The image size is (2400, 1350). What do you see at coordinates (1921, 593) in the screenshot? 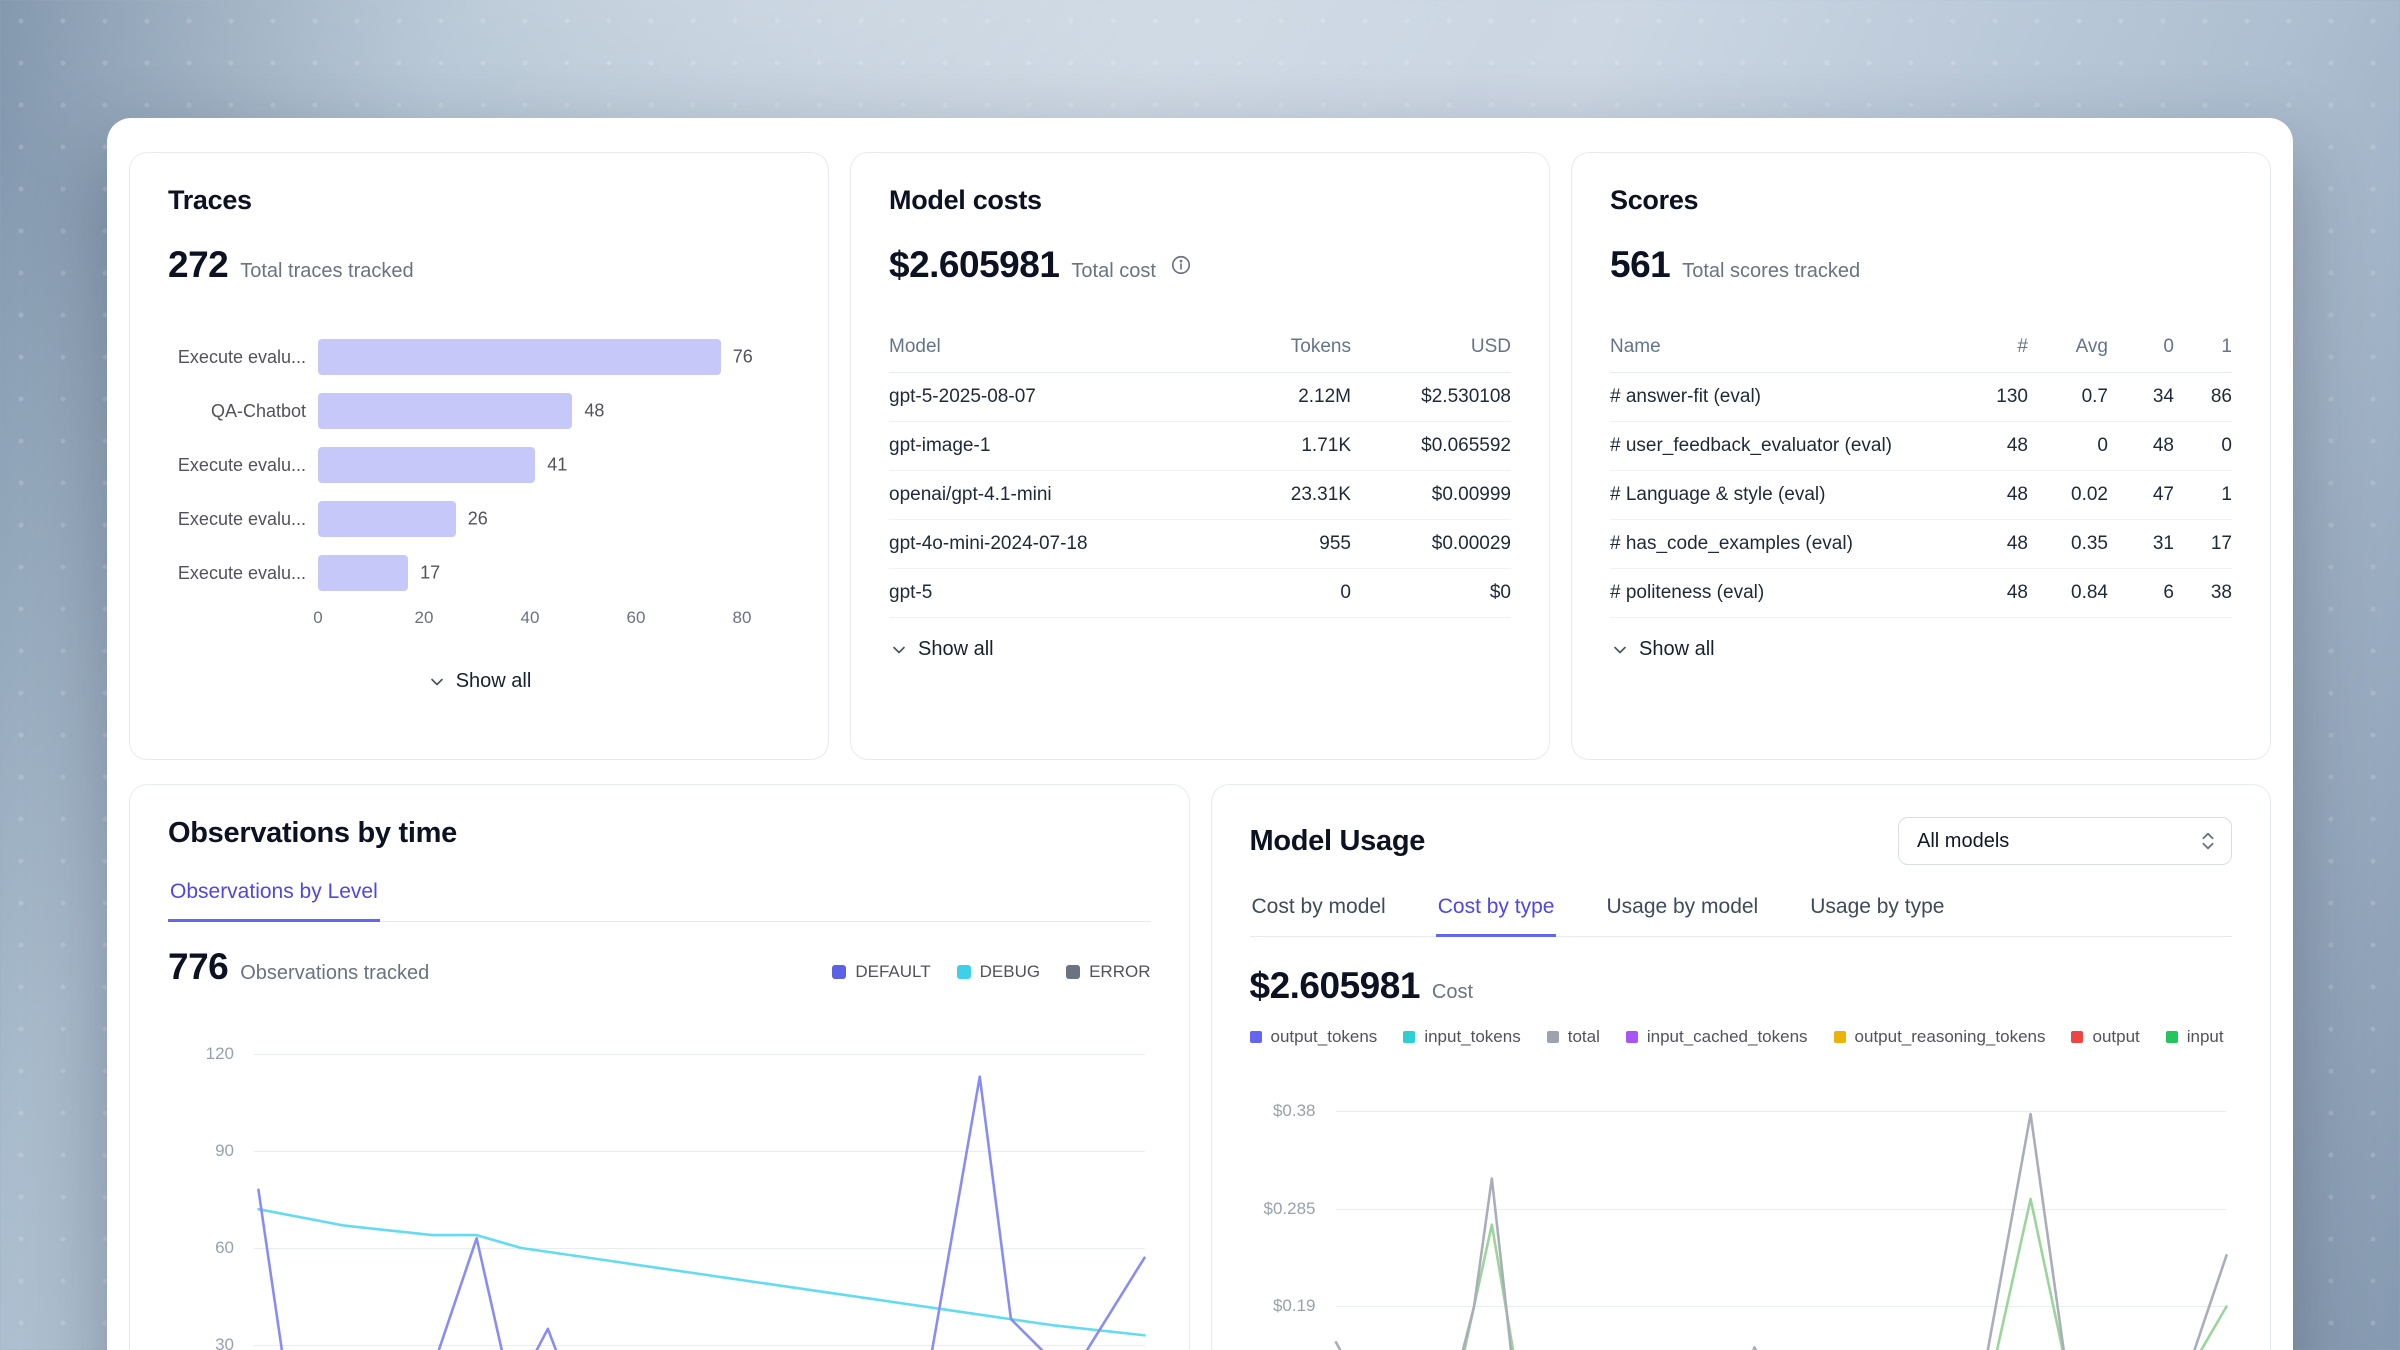
I see `table-row: # politeness (eval) 48 0.84 6 38` at bounding box center [1921, 593].